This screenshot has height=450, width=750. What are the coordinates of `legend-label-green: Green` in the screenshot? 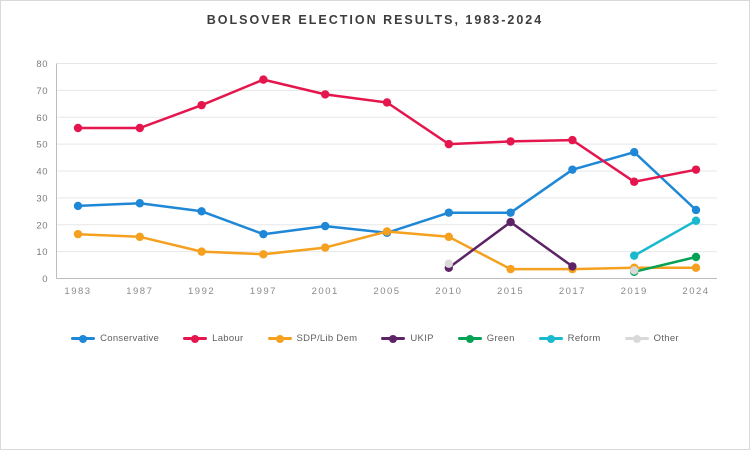 It's located at (500, 338).